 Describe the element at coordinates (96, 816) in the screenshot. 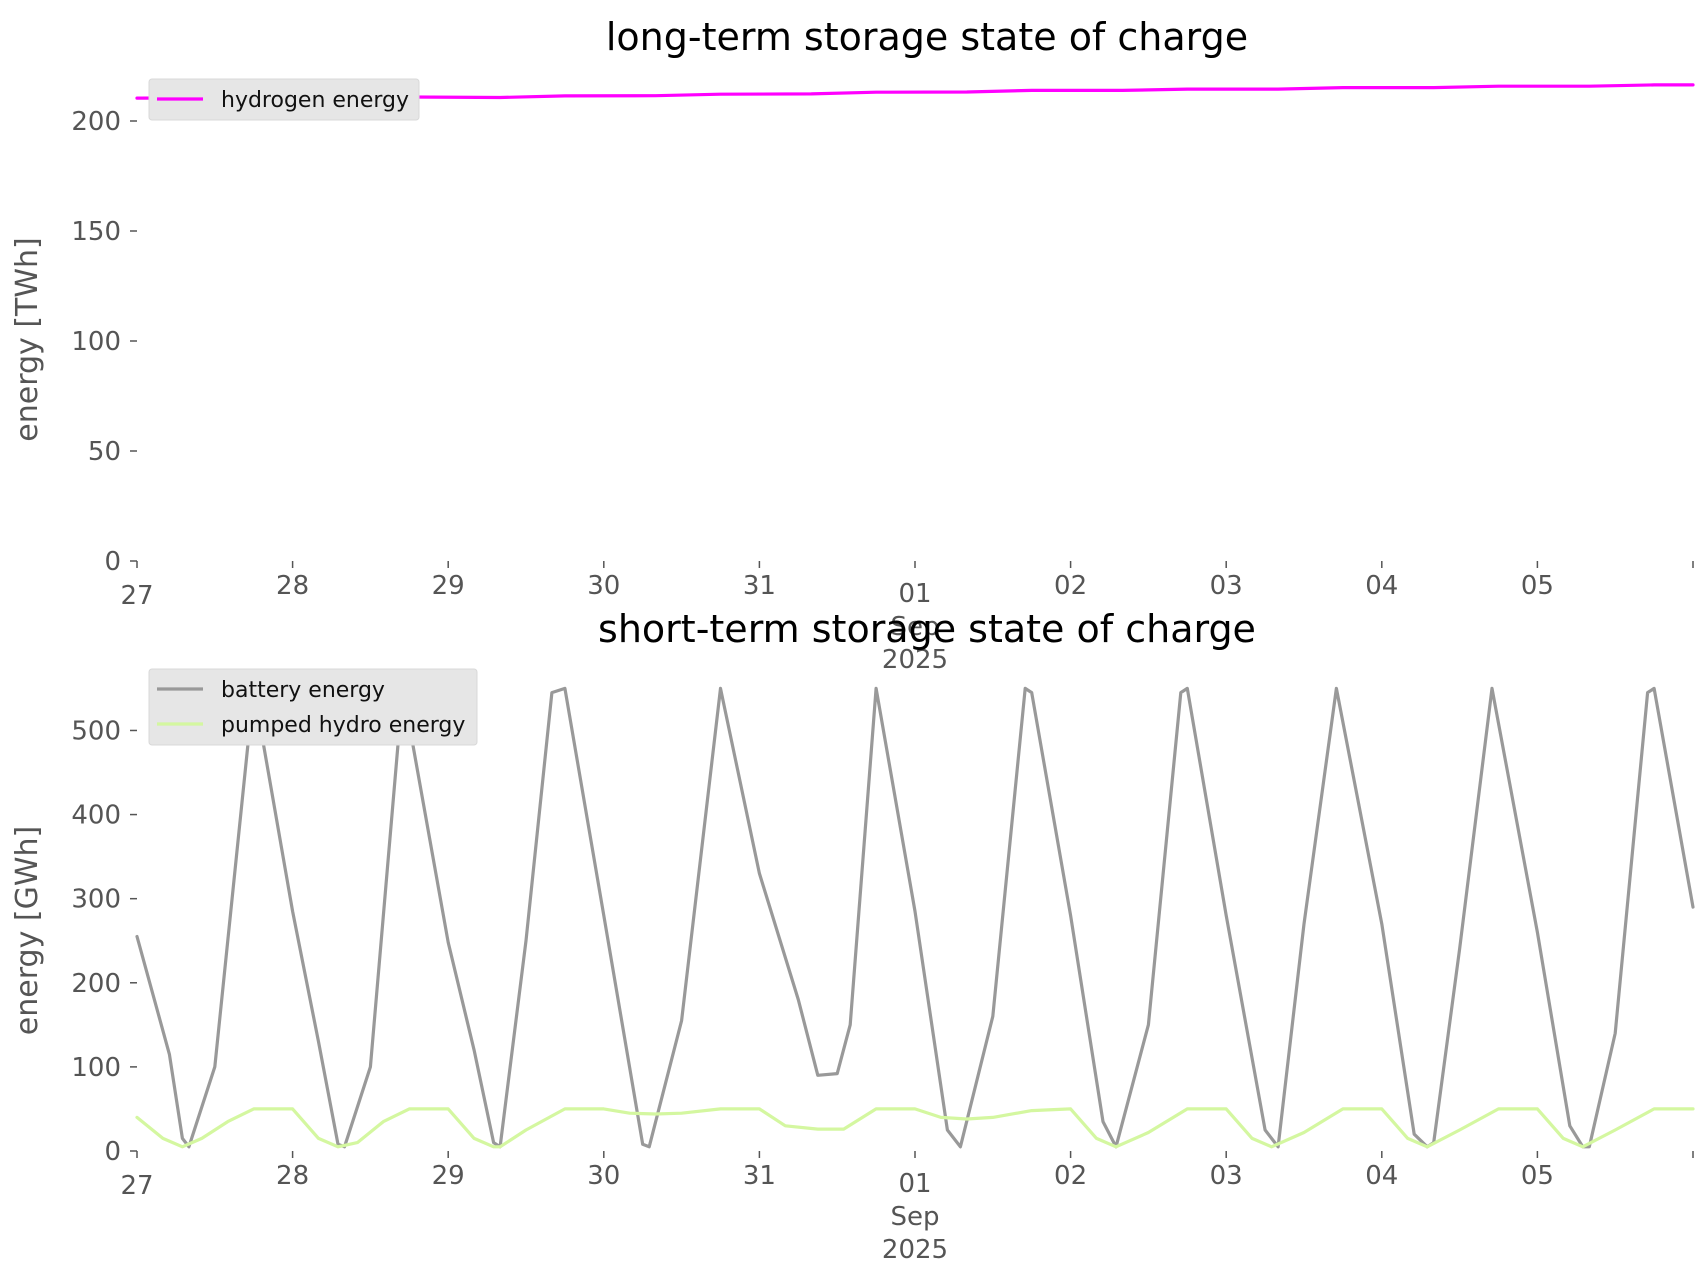

I see `y-tick-label: 400` at that location.